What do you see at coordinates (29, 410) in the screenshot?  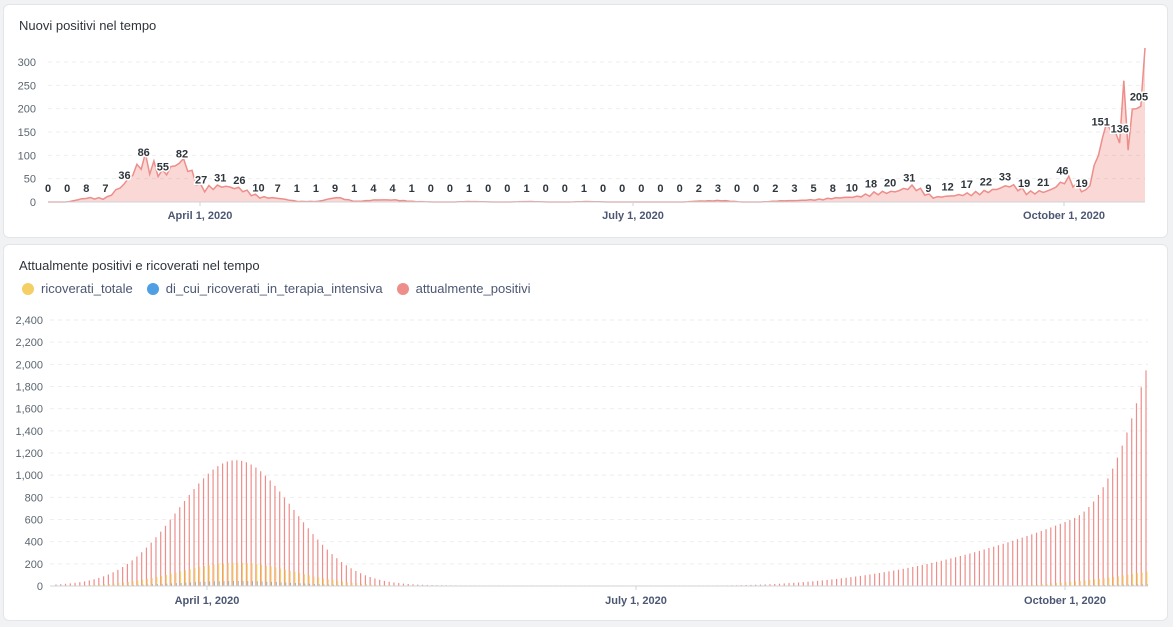 I see `chart2-y-tick: 1,600` at bounding box center [29, 410].